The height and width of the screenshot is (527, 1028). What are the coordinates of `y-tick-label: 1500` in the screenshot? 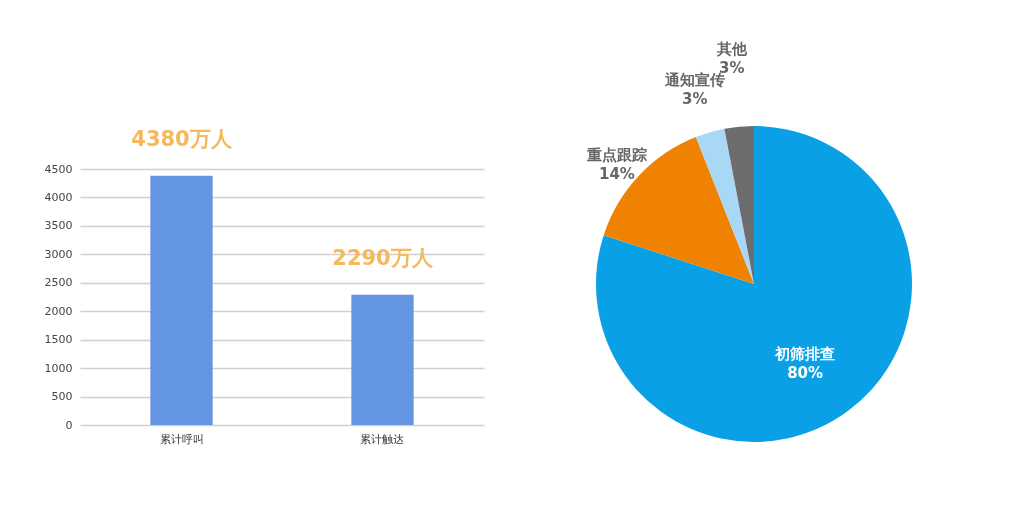 It's located at (58, 340).